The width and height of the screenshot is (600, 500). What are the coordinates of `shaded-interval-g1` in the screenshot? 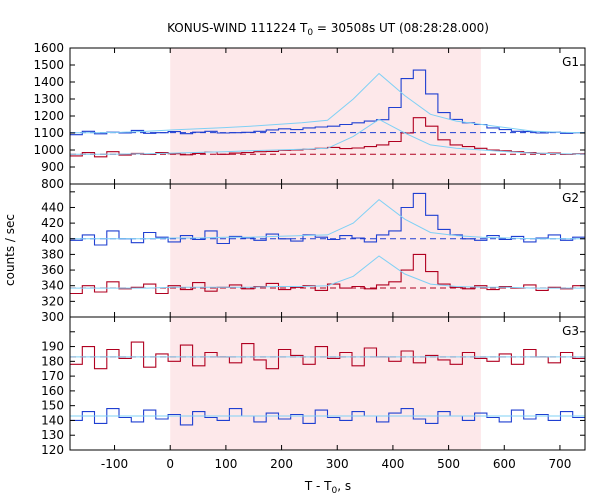 It's located at (325, 116).